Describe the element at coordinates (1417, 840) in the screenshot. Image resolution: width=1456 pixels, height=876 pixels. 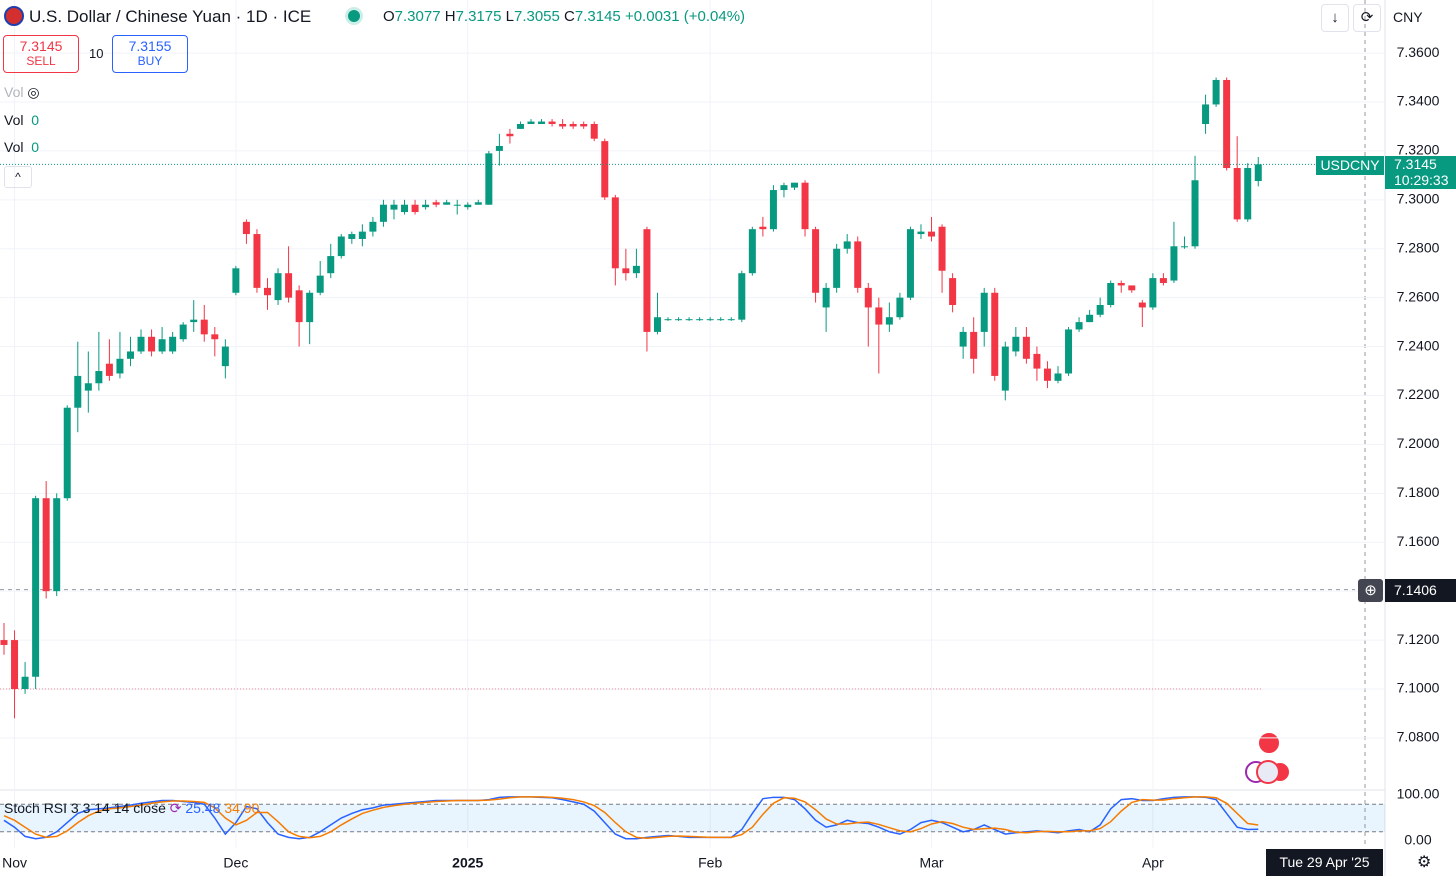
I see `y-tick-label: 0.00` at that location.